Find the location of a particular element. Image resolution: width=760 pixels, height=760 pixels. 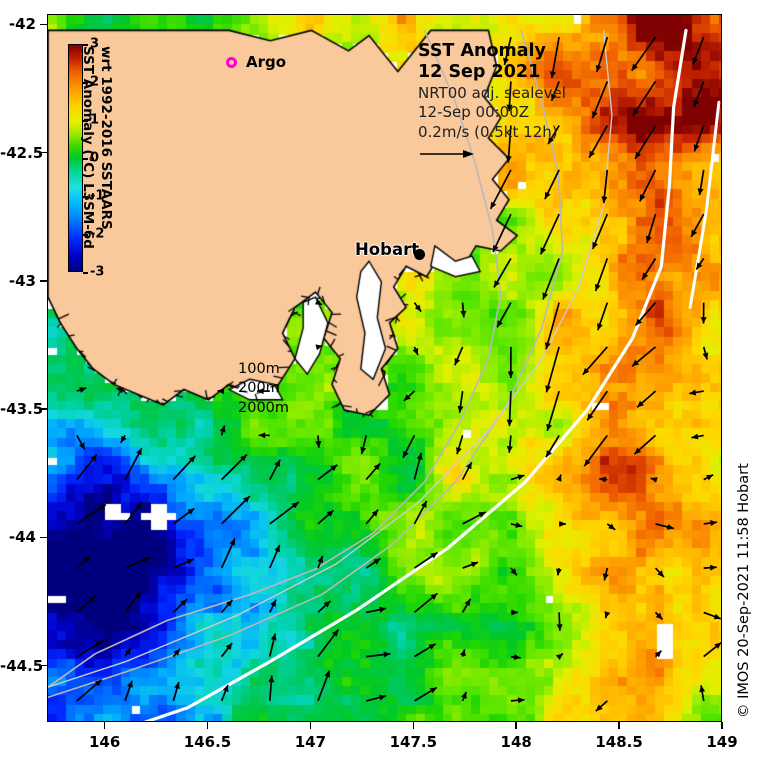

argo-legend: Argo is located at coordinates (256, 62).